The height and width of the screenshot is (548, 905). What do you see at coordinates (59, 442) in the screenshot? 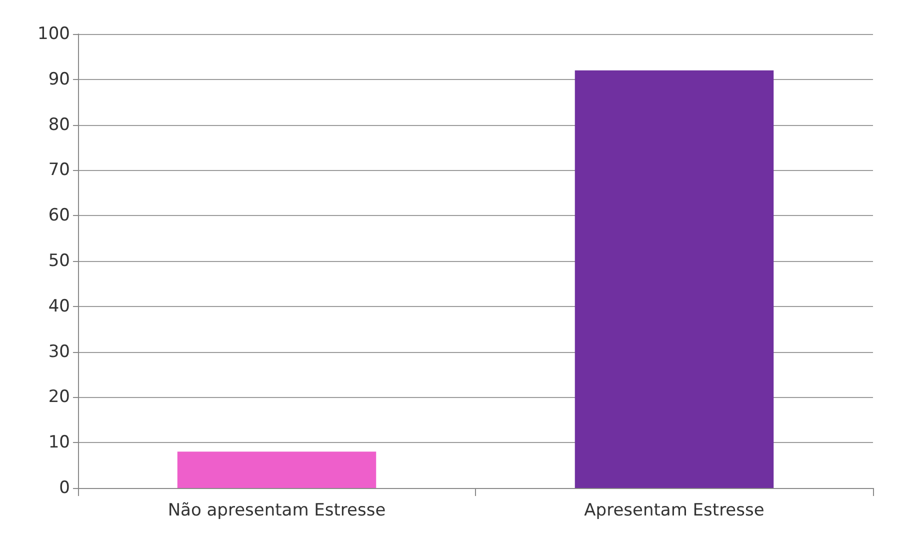
I see `y-tick-label: 10` at bounding box center [59, 442].